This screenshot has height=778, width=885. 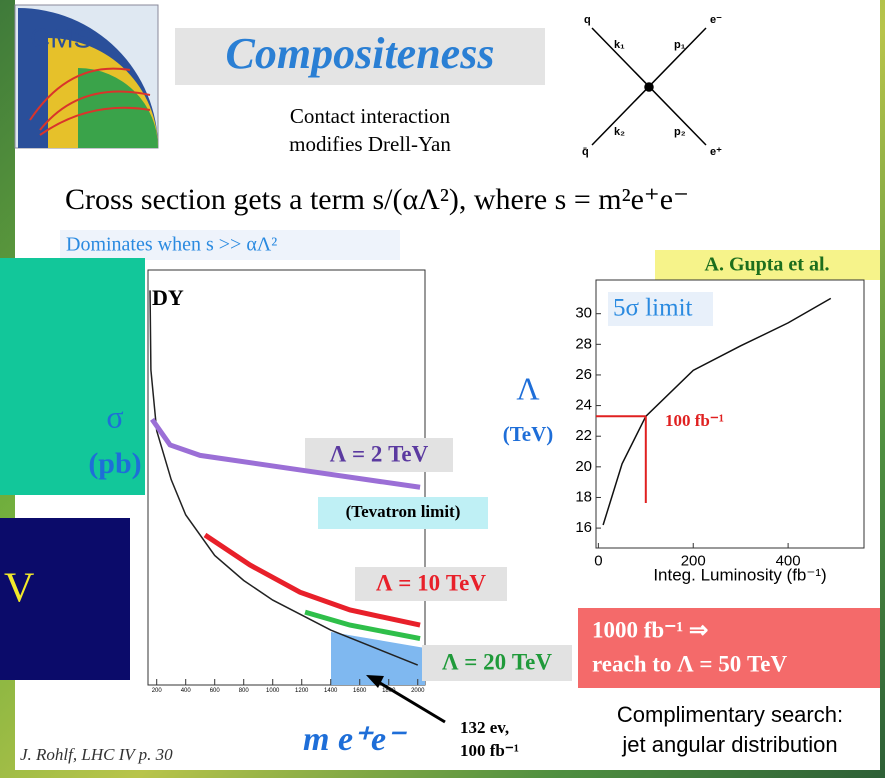 What do you see at coordinates (90, 101) in the screenshot?
I see `logo-tracks` at bounding box center [90, 101].